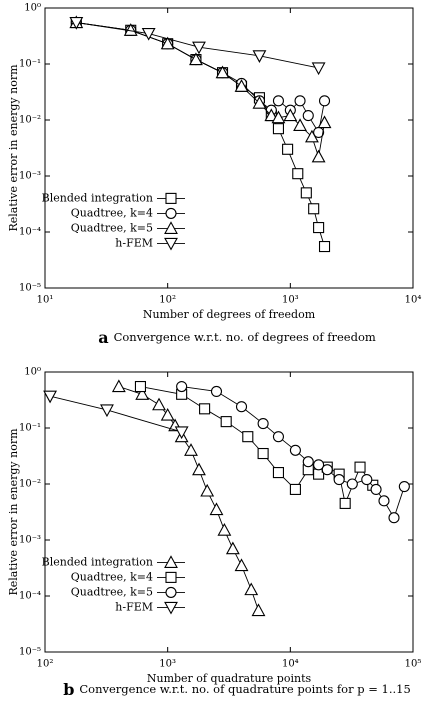  What do you see at coordinates (103, 337) in the screenshot?
I see `caption-label: a` at bounding box center [103, 337].